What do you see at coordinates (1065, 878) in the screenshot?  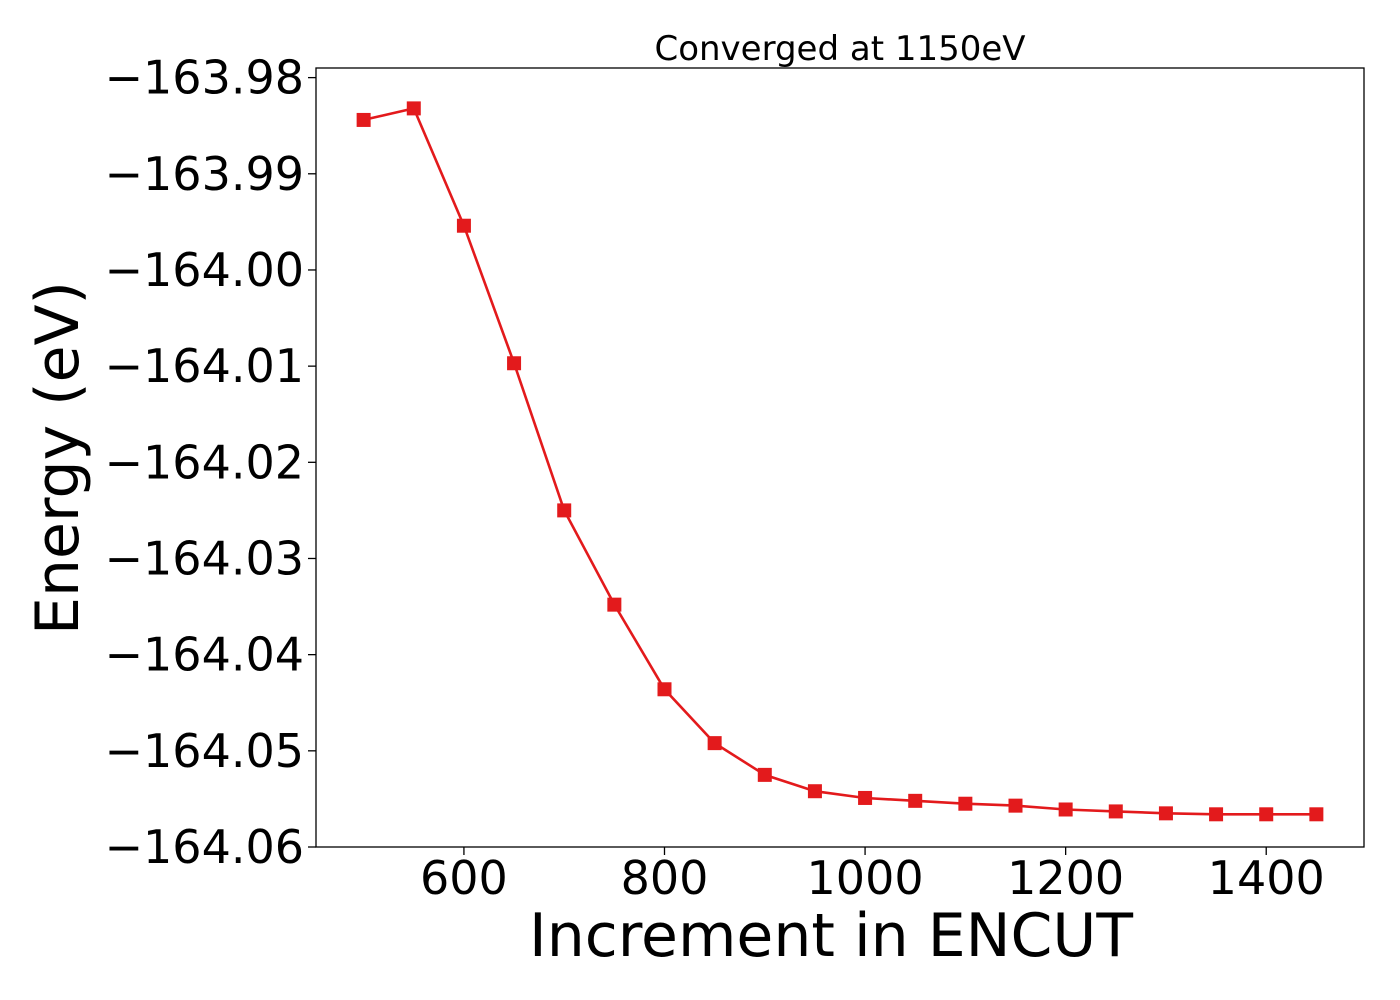 I see `x-tick-label: 1200` at bounding box center [1065, 878].